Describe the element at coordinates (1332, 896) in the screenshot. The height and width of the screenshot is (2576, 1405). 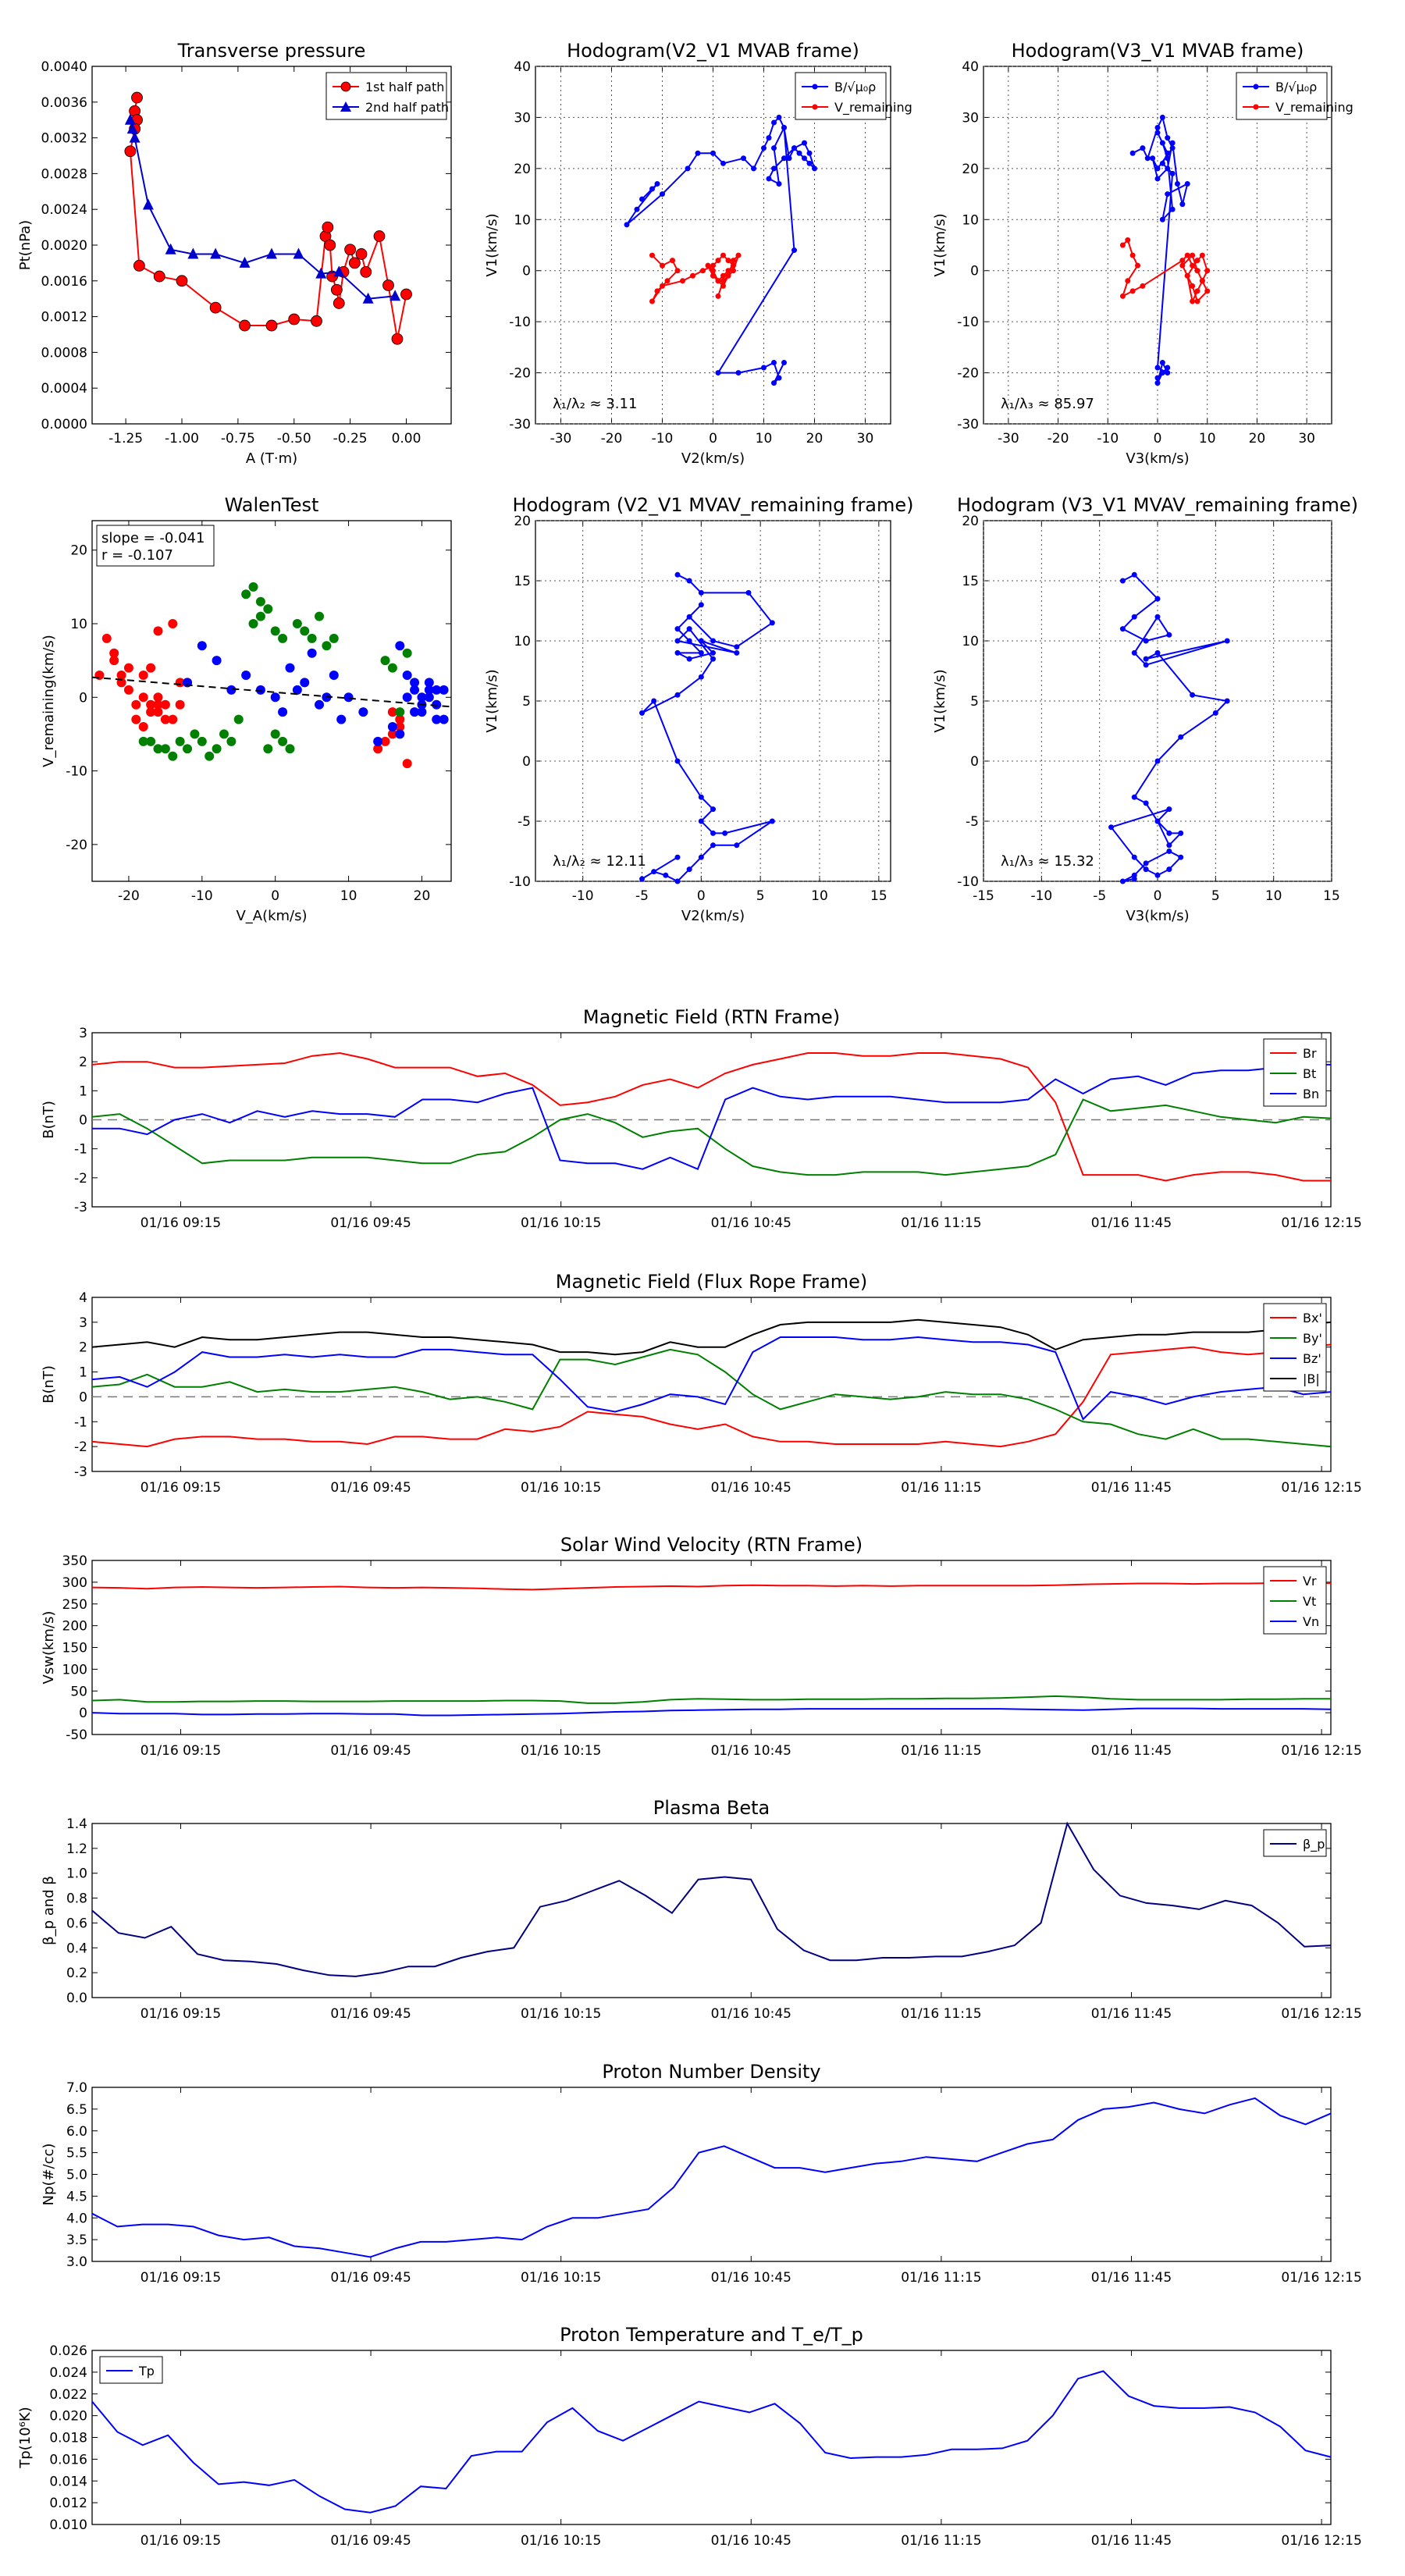
I see `x-tick-label: 15` at that location.